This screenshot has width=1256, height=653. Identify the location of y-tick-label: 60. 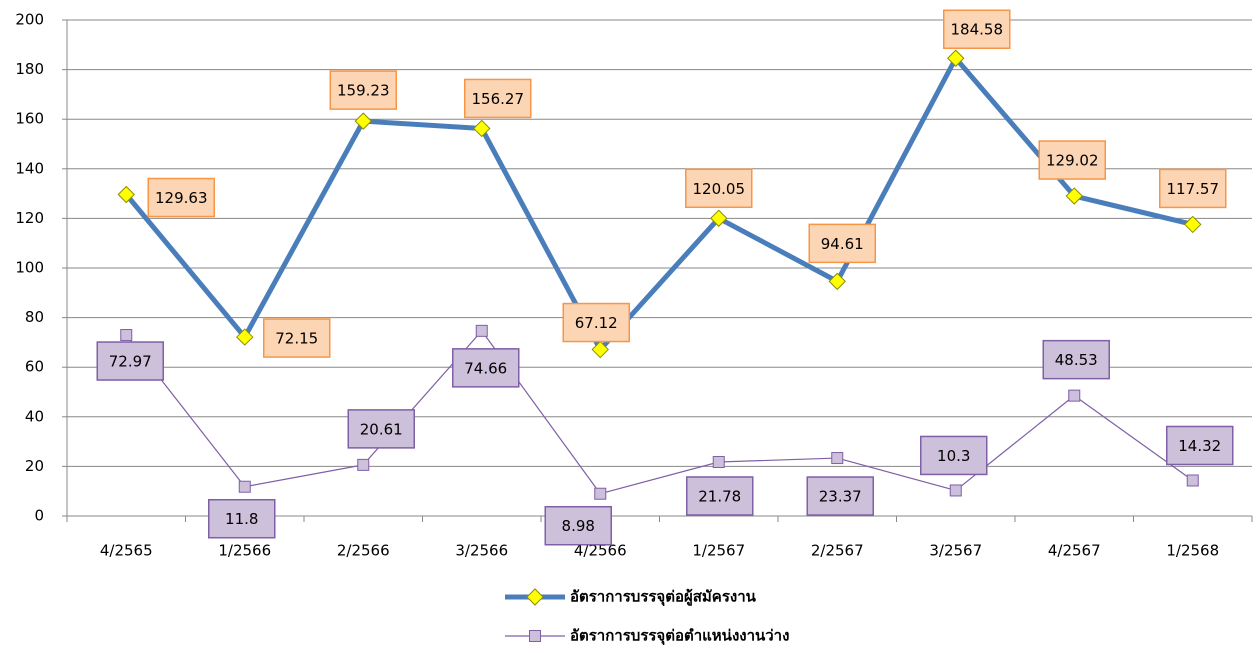
(34, 367).